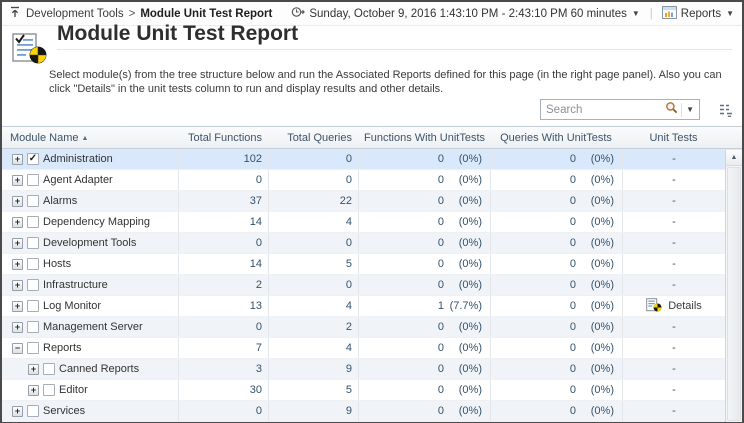 This screenshot has width=744, height=423. I want to click on module-checkbox: ✓, so click(33, 159).